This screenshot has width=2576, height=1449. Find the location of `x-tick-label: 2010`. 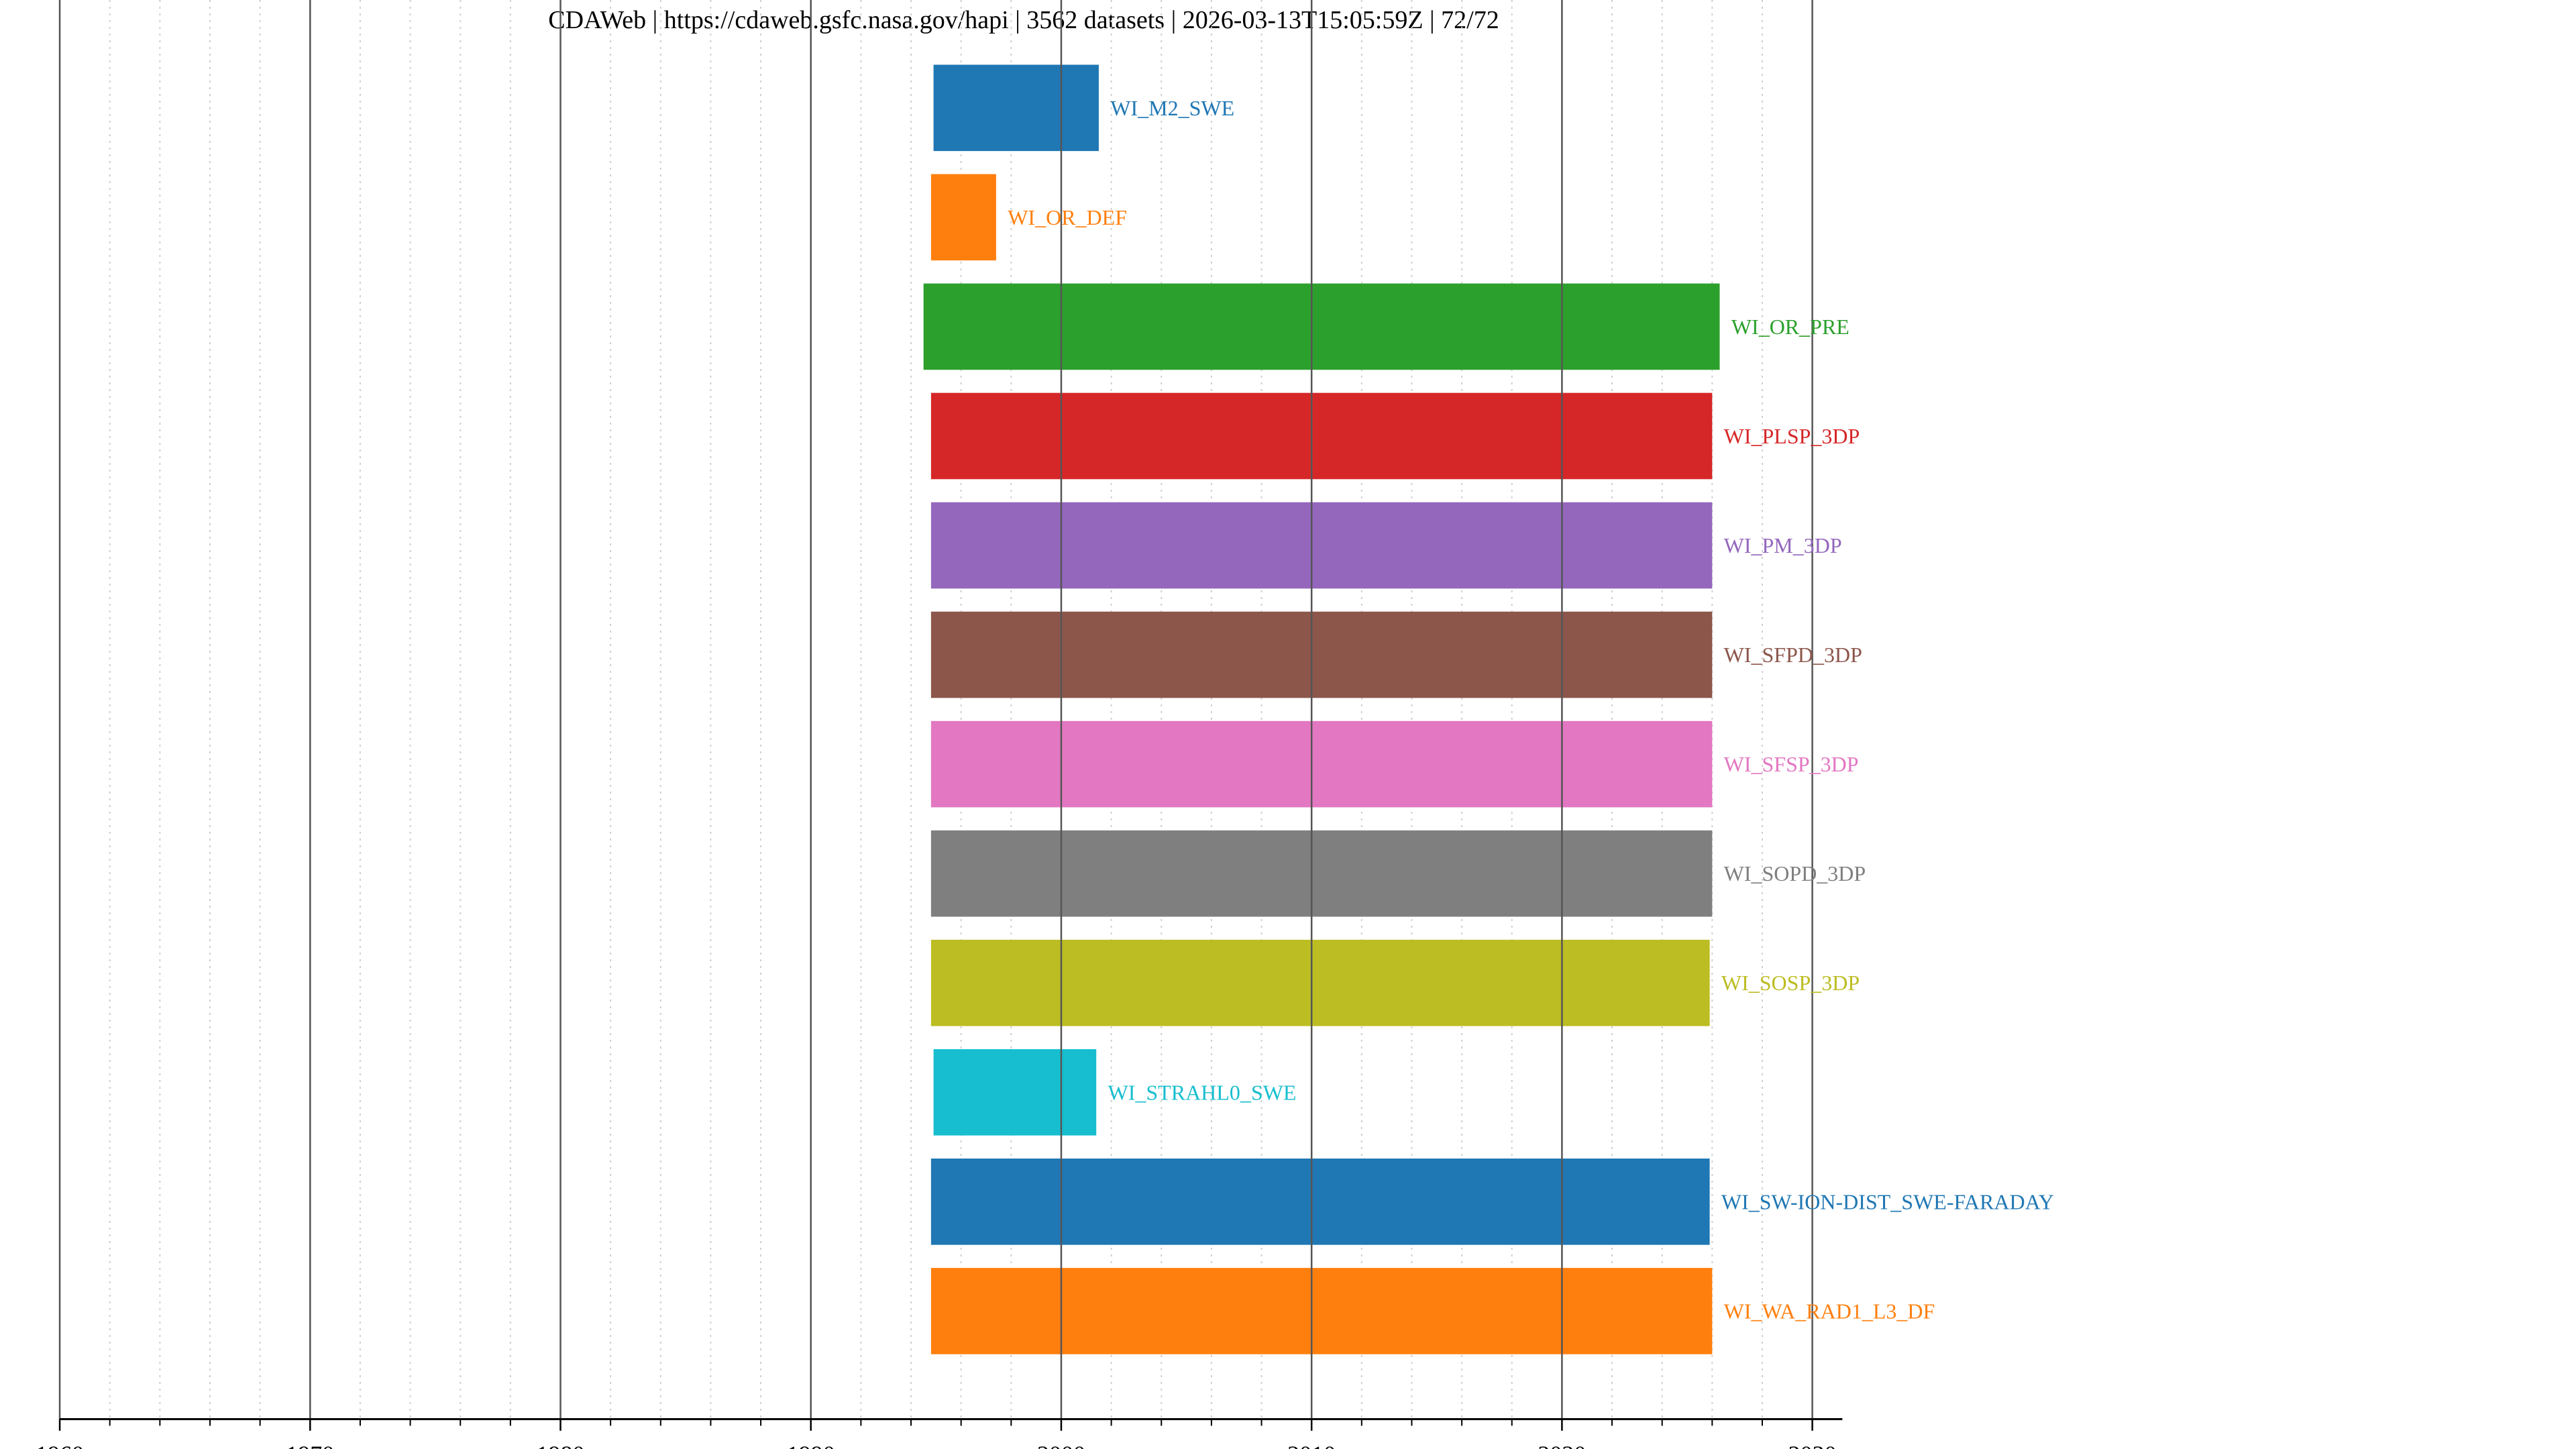

x-tick-label: 2010 is located at coordinates (1311, 1445).